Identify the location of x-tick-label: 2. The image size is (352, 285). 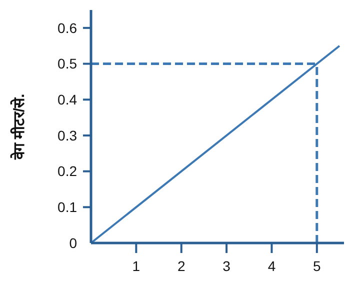
(181, 266).